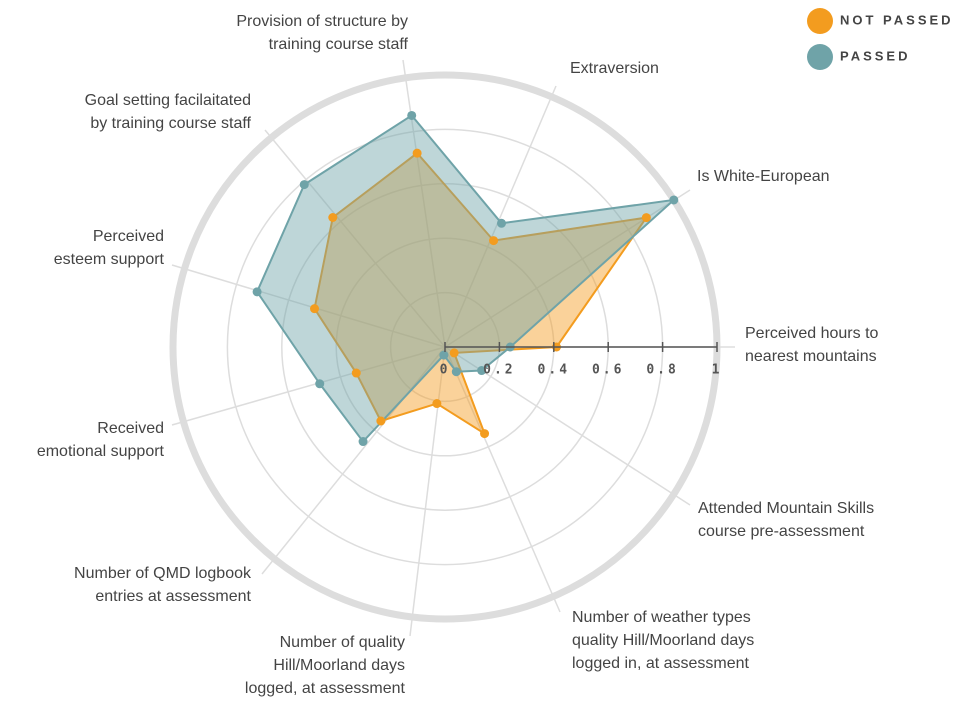  I want to click on axis-label: nearest mountains, so click(811, 356).